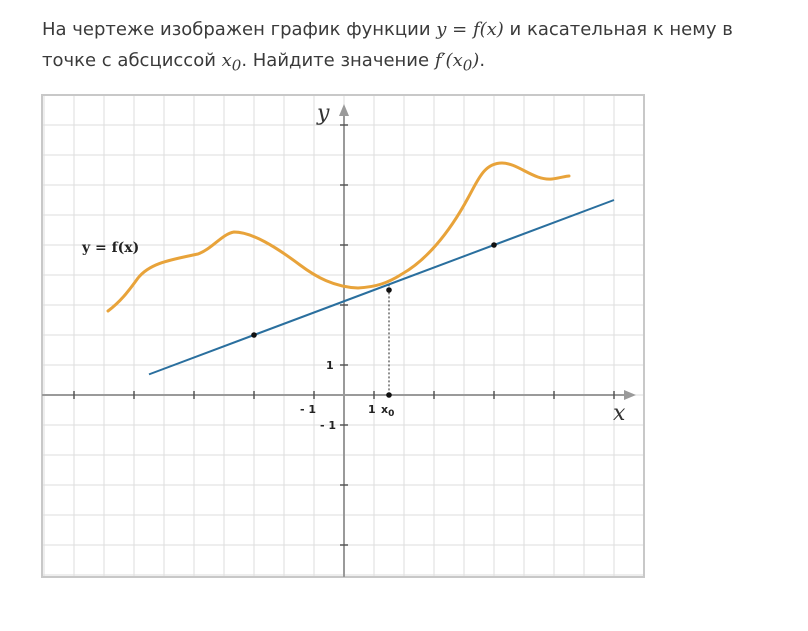 The image size is (808, 631). I want to click on tangent-points, so click(374, 320).